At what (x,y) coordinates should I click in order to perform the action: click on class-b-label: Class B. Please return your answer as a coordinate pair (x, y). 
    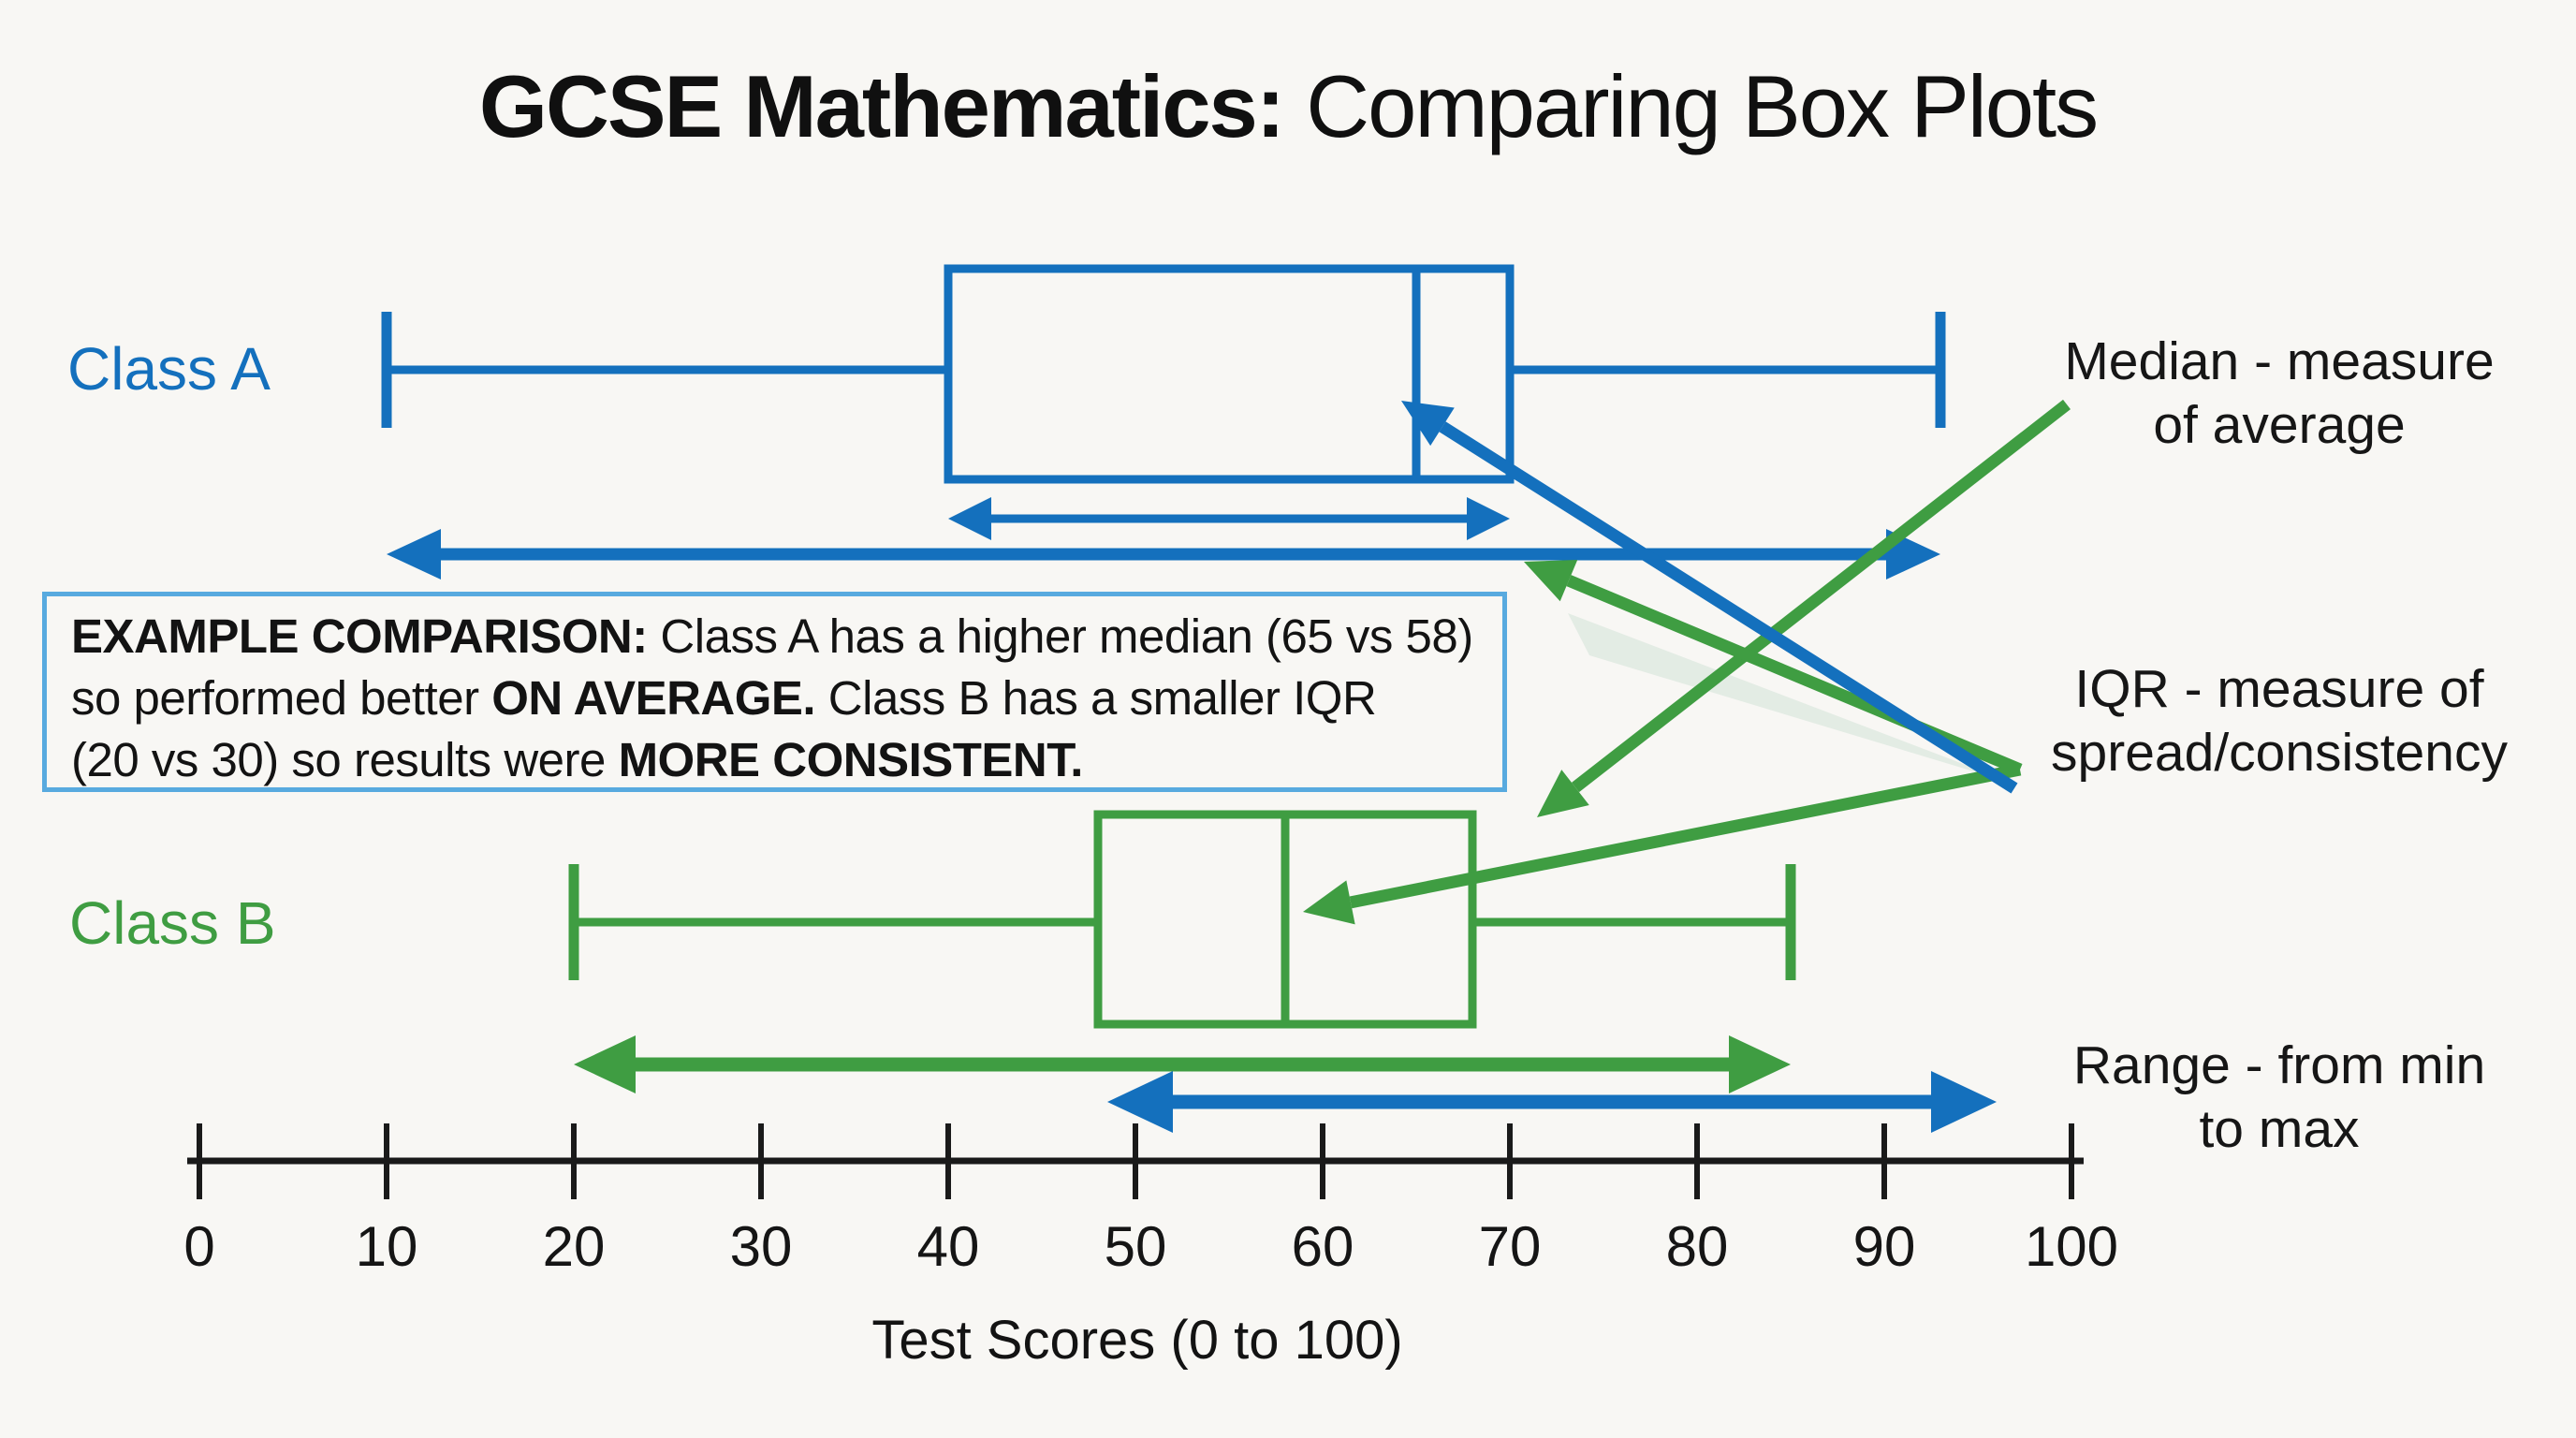
    Looking at the image, I should click on (172, 923).